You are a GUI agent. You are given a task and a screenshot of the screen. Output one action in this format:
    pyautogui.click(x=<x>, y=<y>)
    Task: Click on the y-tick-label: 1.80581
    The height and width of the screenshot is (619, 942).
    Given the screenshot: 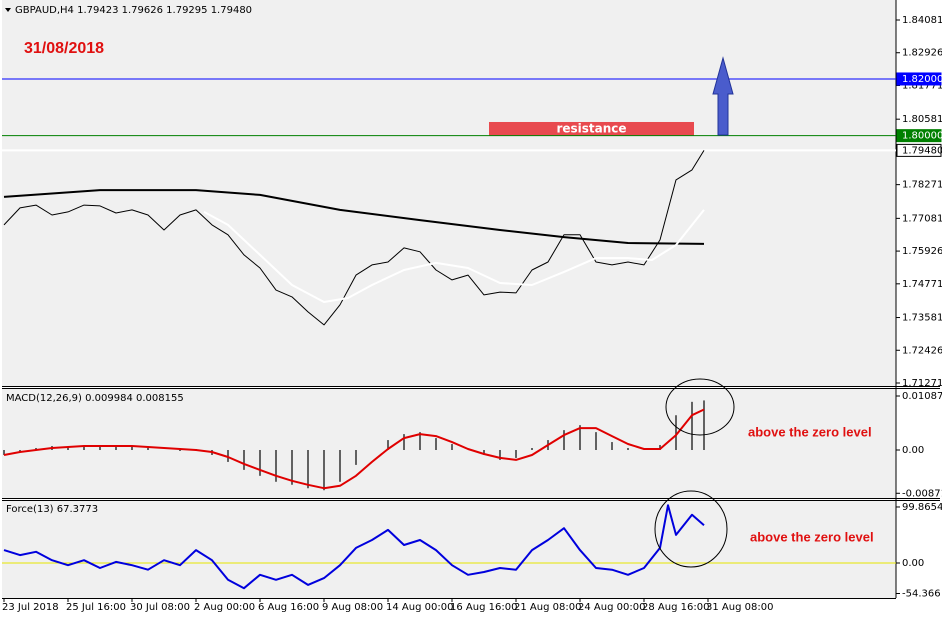 What is the action you would take?
    pyautogui.click(x=922, y=119)
    